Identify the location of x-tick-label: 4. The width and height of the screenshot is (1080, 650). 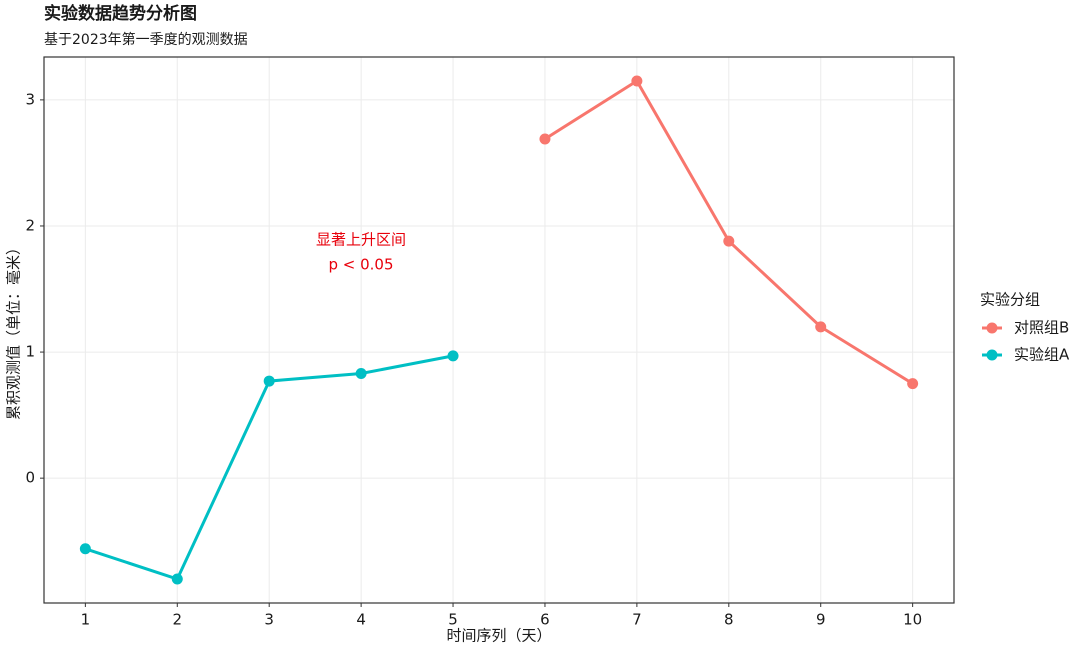
(361, 620).